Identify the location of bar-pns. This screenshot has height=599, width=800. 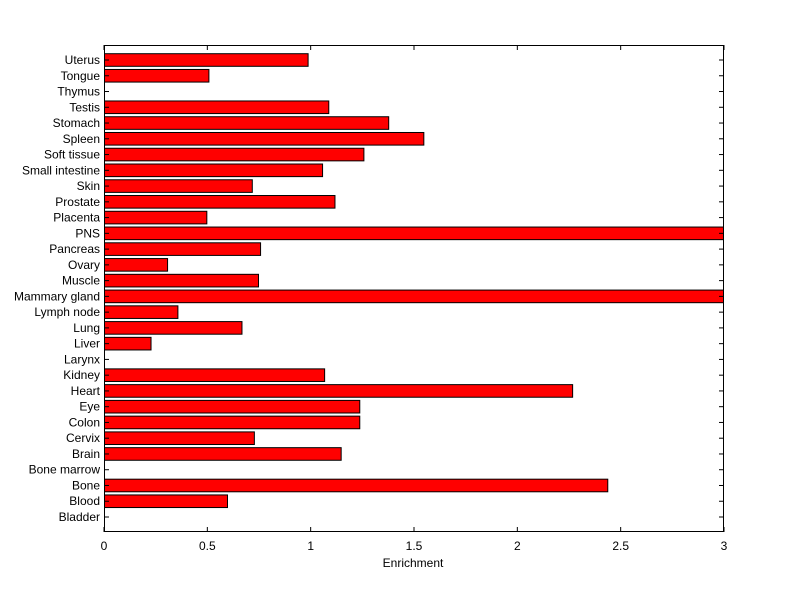
(414, 233).